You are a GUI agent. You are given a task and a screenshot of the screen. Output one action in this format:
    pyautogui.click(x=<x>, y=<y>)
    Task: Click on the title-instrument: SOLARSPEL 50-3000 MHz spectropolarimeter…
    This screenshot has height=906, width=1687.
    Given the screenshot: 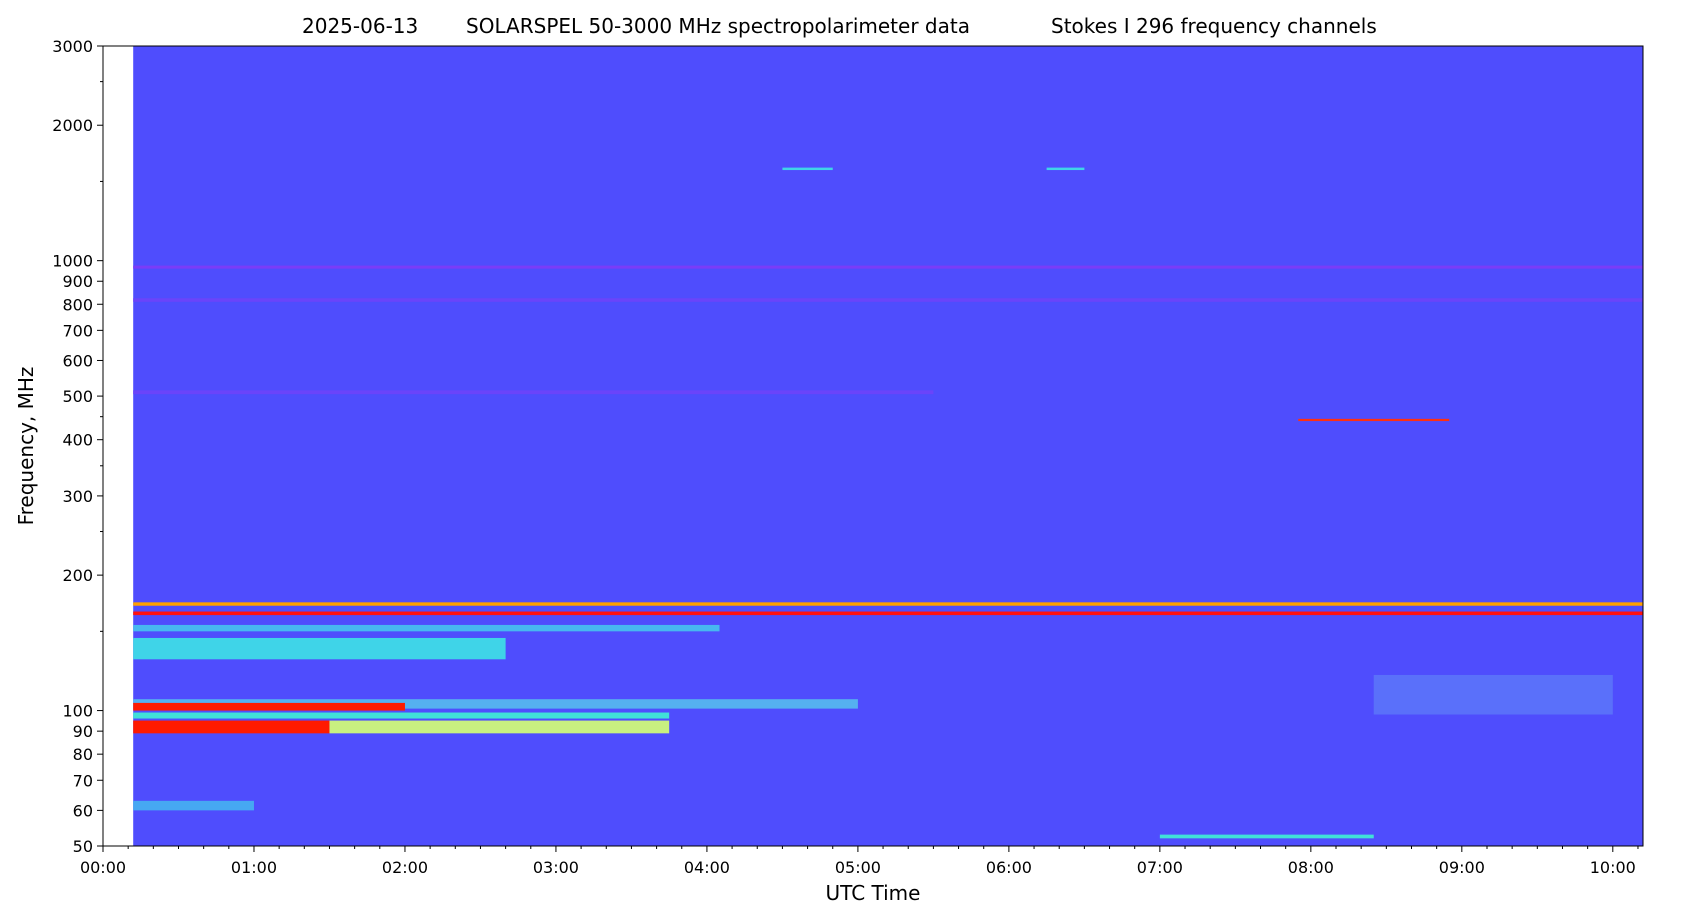 What is the action you would take?
    pyautogui.click(x=718, y=26)
    